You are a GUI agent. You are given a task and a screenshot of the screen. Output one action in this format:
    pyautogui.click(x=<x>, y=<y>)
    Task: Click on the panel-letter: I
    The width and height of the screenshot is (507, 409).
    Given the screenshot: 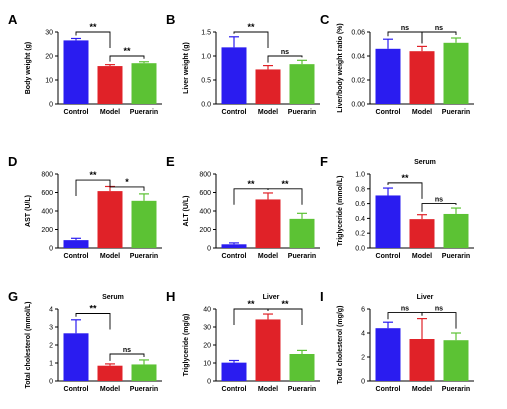 What is the action you would take?
    pyautogui.click(x=322, y=296)
    